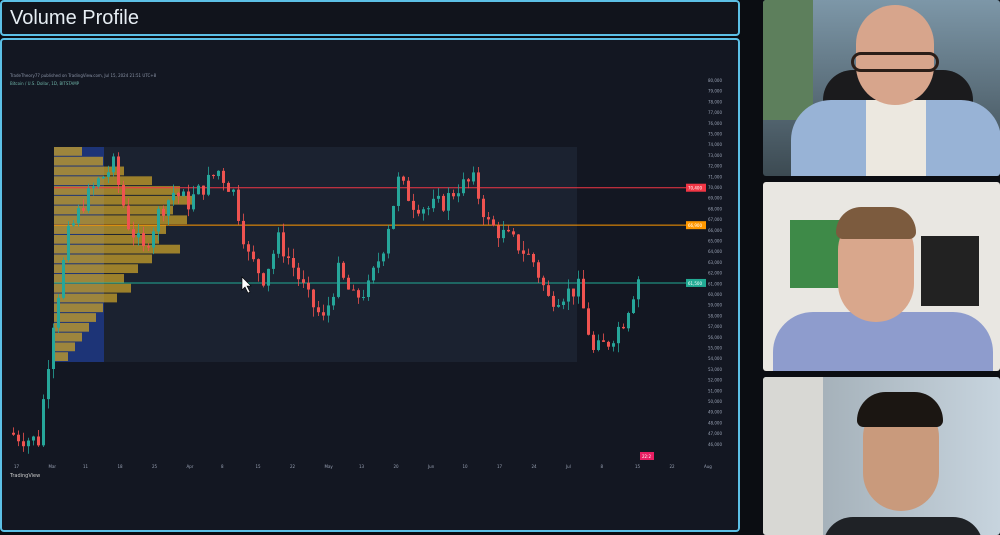  Describe the element at coordinates (715, 326) in the screenshot. I see `y-tick-label: 57,000` at that location.